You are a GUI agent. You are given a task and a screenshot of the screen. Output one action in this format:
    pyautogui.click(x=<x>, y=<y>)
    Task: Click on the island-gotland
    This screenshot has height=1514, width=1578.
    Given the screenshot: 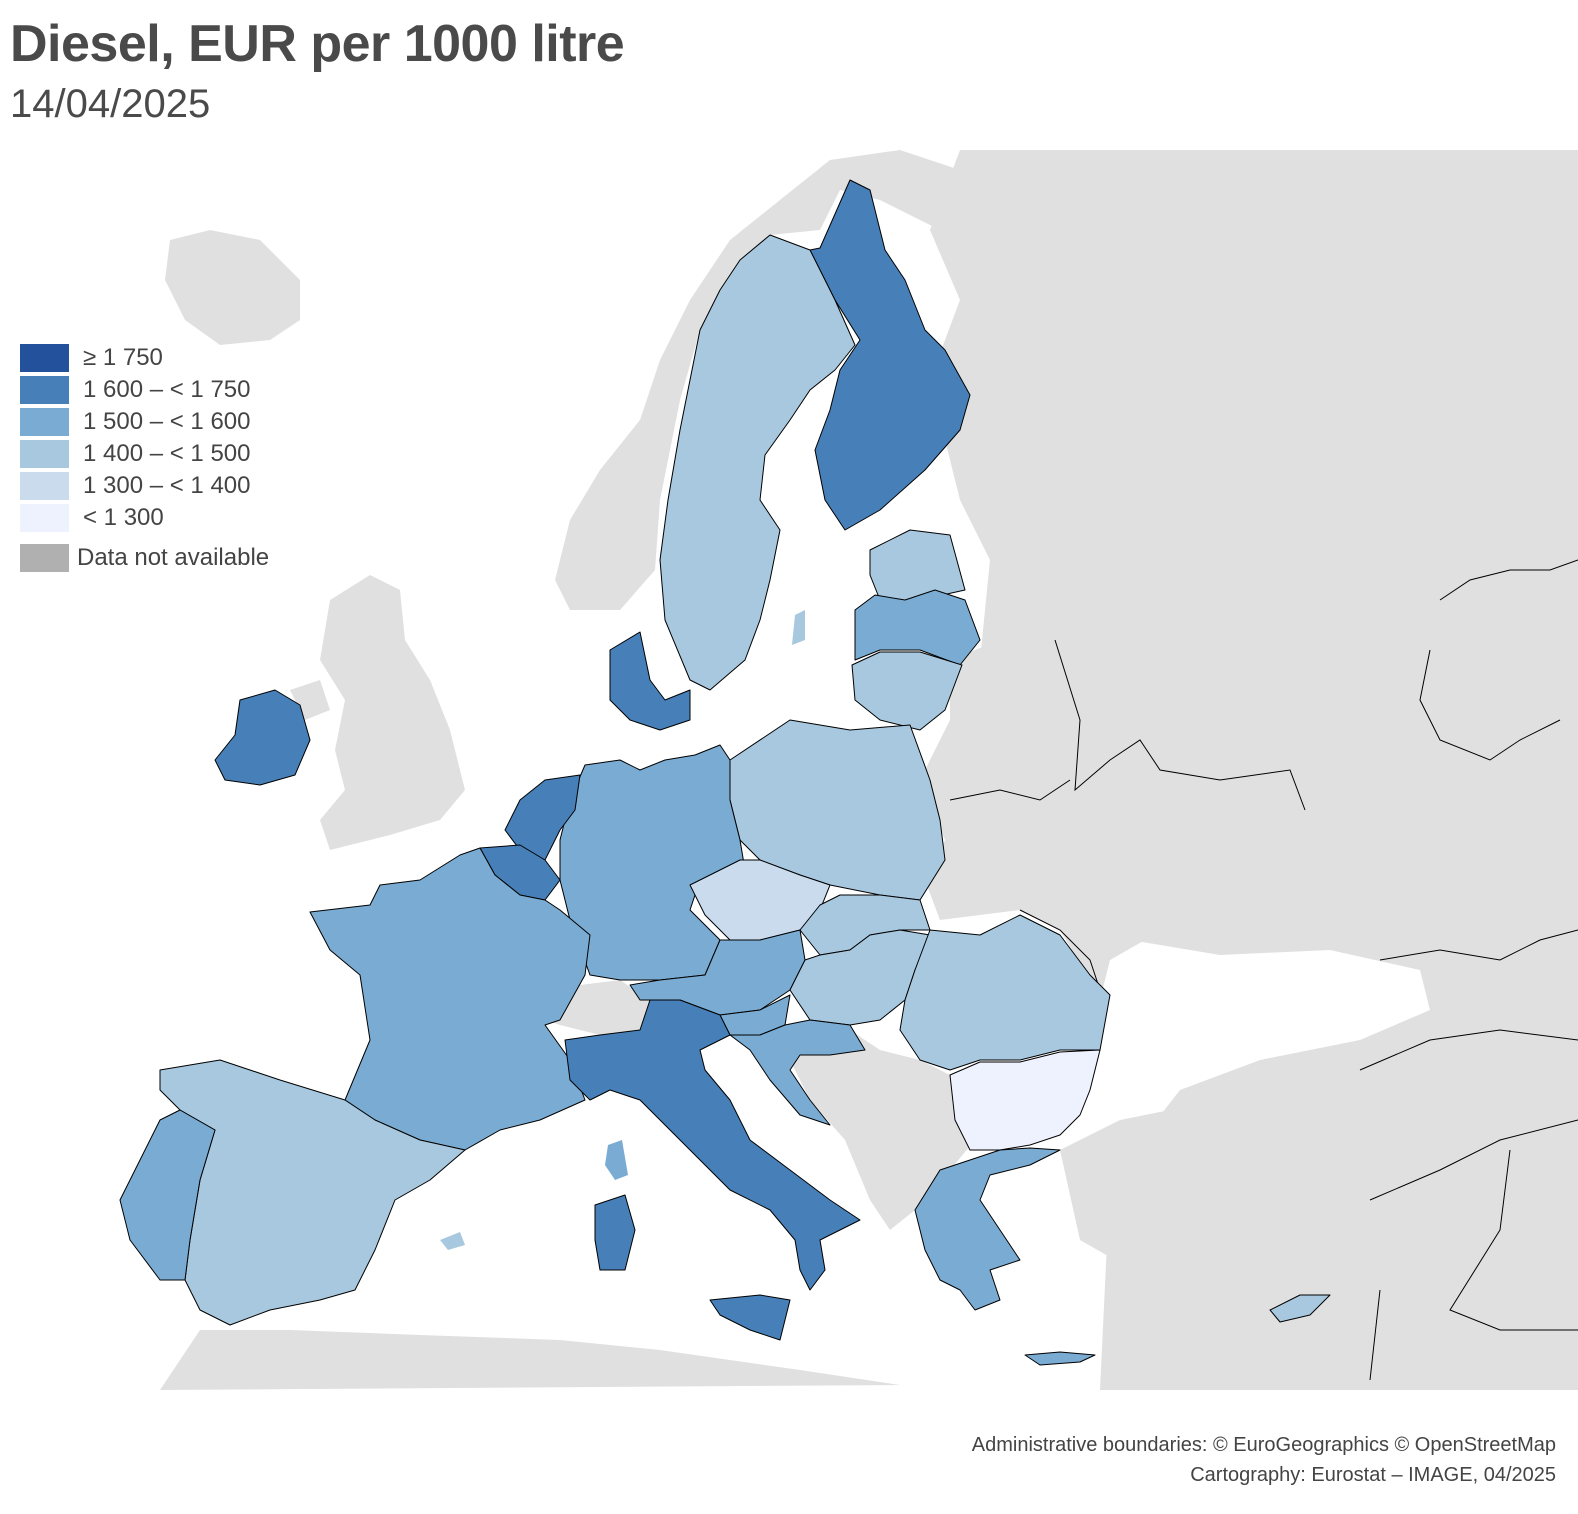 What is the action you would take?
    pyautogui.click(x=798, y=627)
    